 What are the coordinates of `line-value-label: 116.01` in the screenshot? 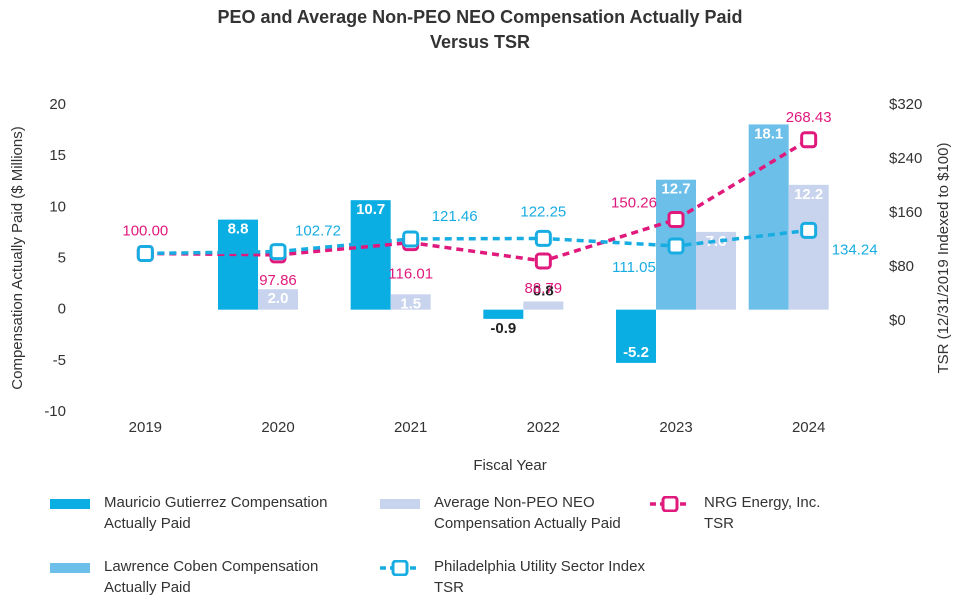 It's located at (410, 274).